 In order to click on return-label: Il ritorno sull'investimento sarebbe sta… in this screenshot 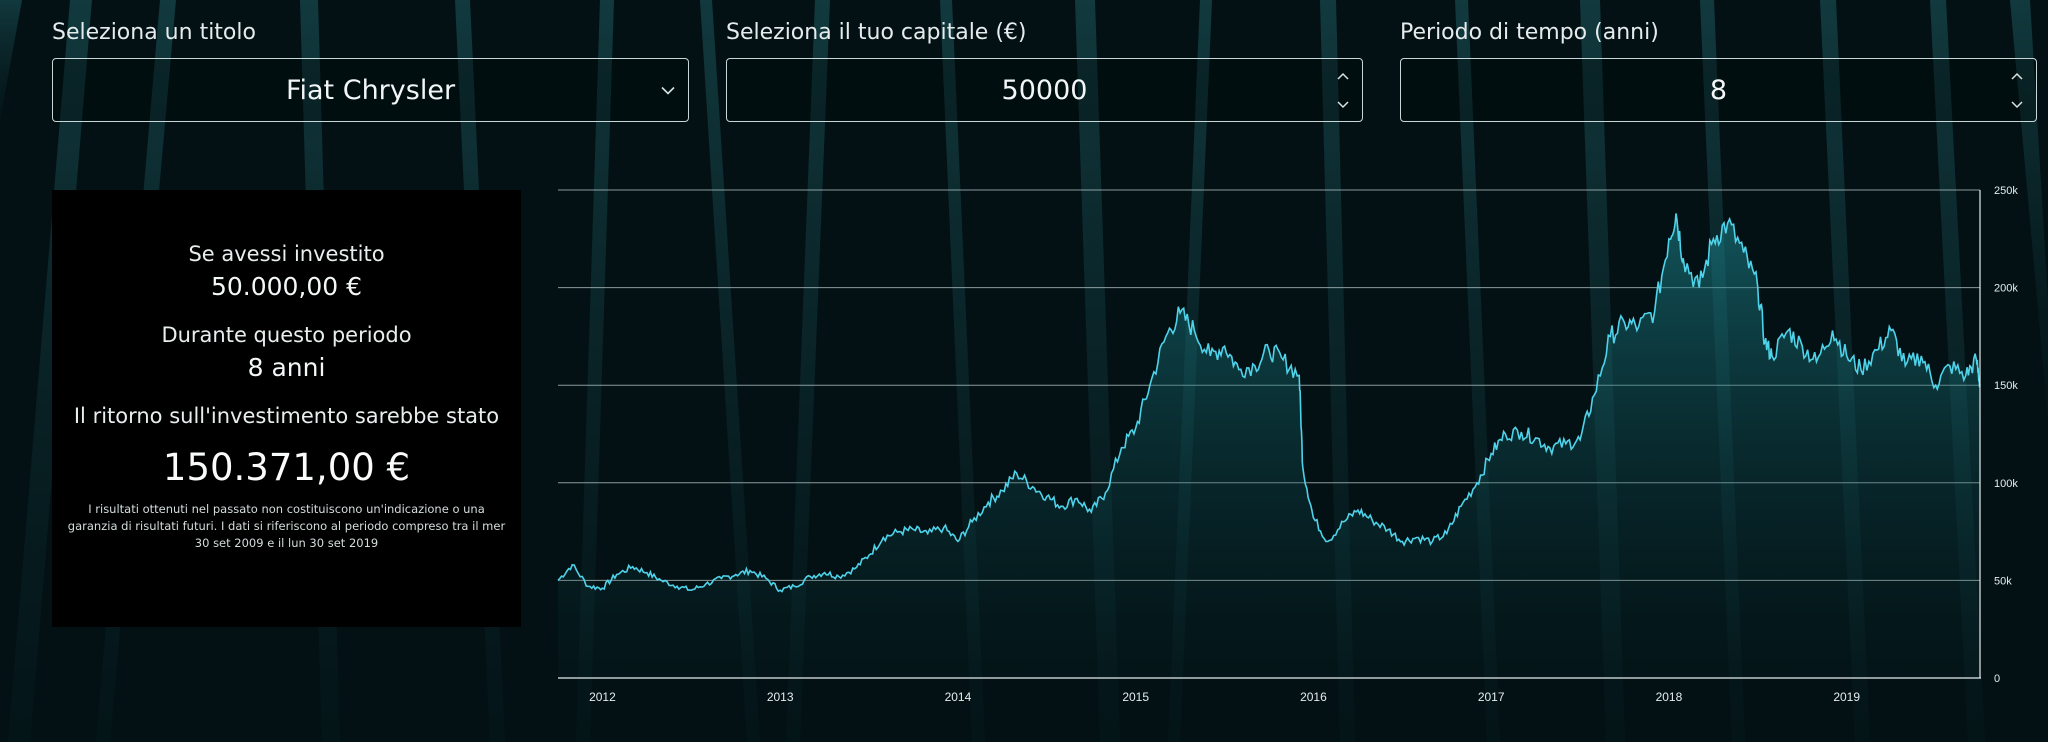, I will do `click(286, 416)`.